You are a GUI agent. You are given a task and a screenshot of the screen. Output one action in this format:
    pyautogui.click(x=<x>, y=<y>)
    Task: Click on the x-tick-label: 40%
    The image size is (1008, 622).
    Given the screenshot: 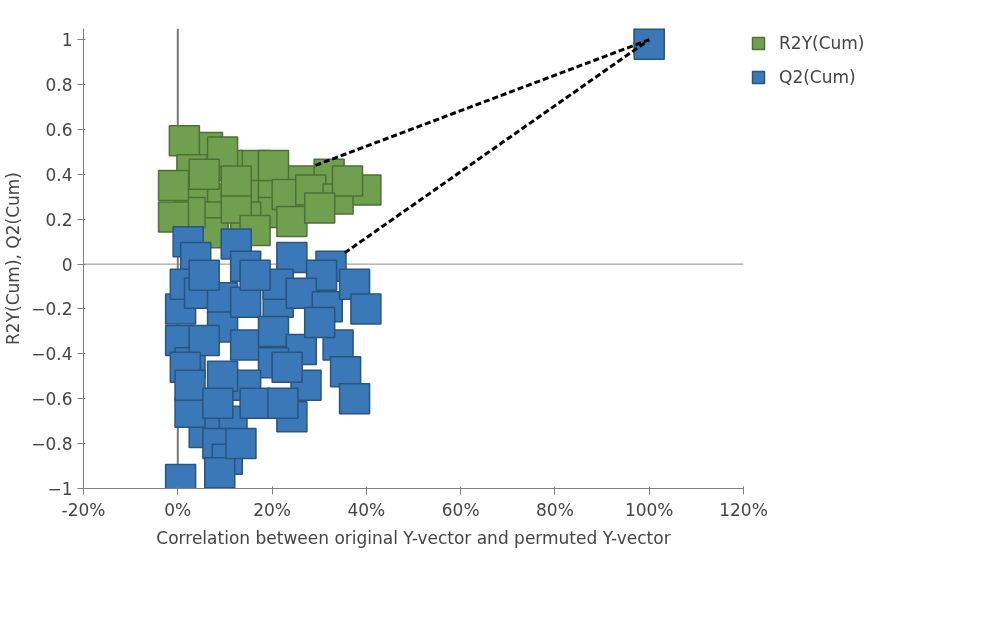 What is the action you would take?
    pyautogui.click(x=366, y=509)
    